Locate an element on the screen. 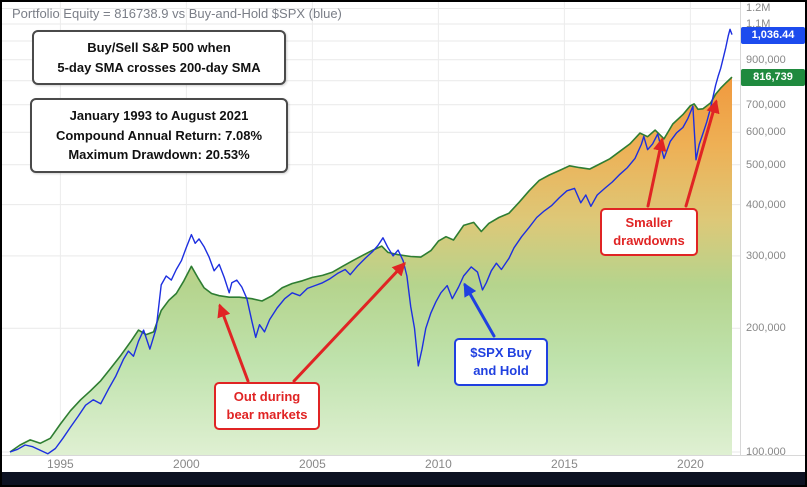 This screenshot has height=487, width=807. stats-note-line2: Compound Annual Return: 7.08% is located at coordinates (159, 135).